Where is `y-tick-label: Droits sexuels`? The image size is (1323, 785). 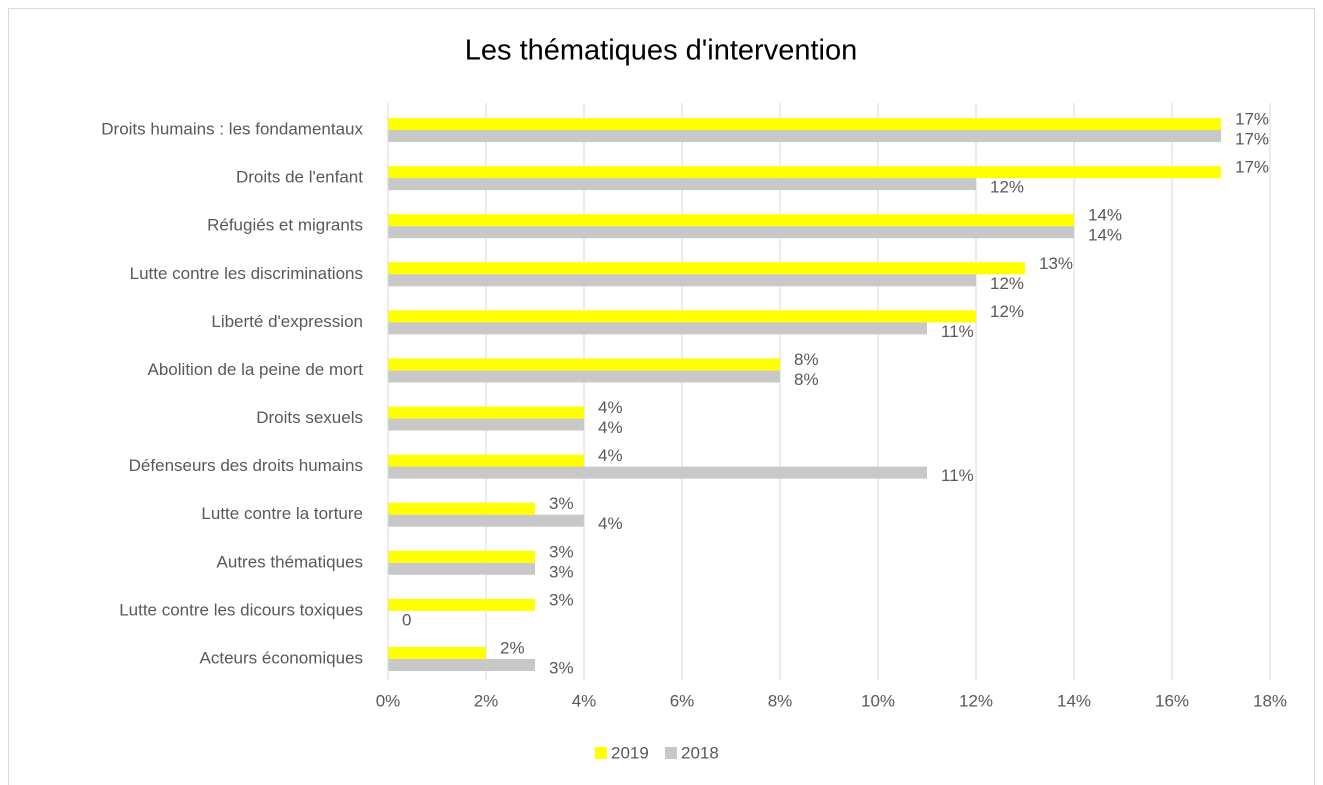 y-tick-label: Droits sexuels is located at coordinates (309, 417).